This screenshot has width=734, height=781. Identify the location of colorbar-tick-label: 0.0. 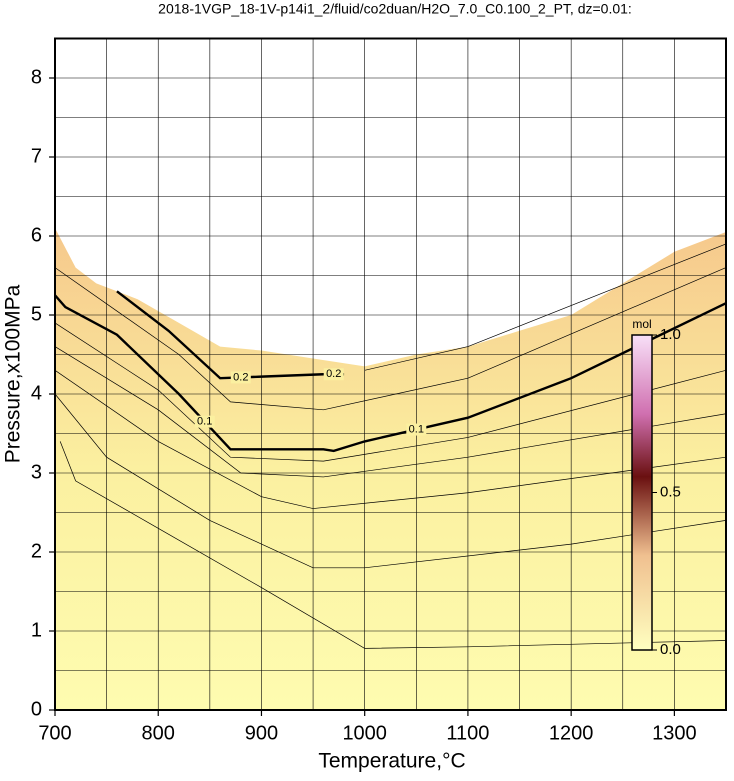
(670, 649).